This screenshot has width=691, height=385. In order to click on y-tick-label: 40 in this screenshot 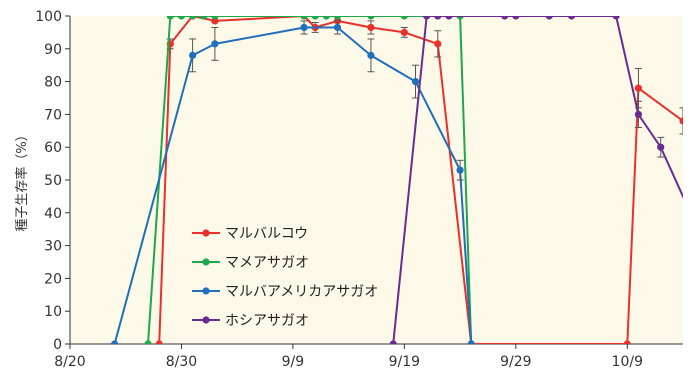, I will do `click(53, 214)`.